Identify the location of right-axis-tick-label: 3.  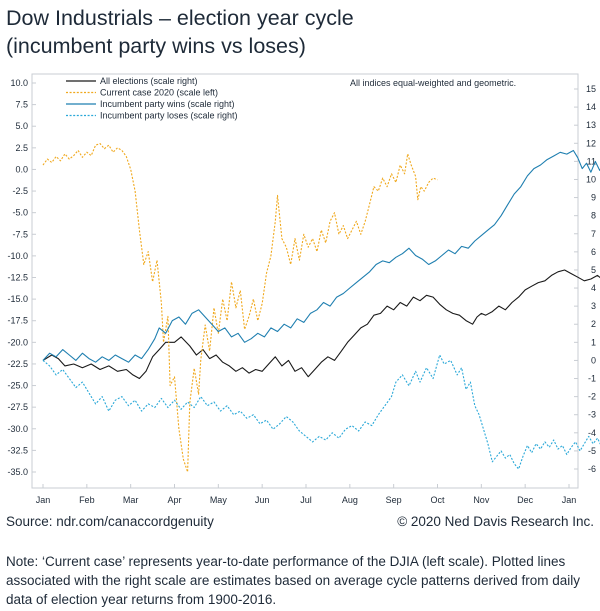
(593, 306).